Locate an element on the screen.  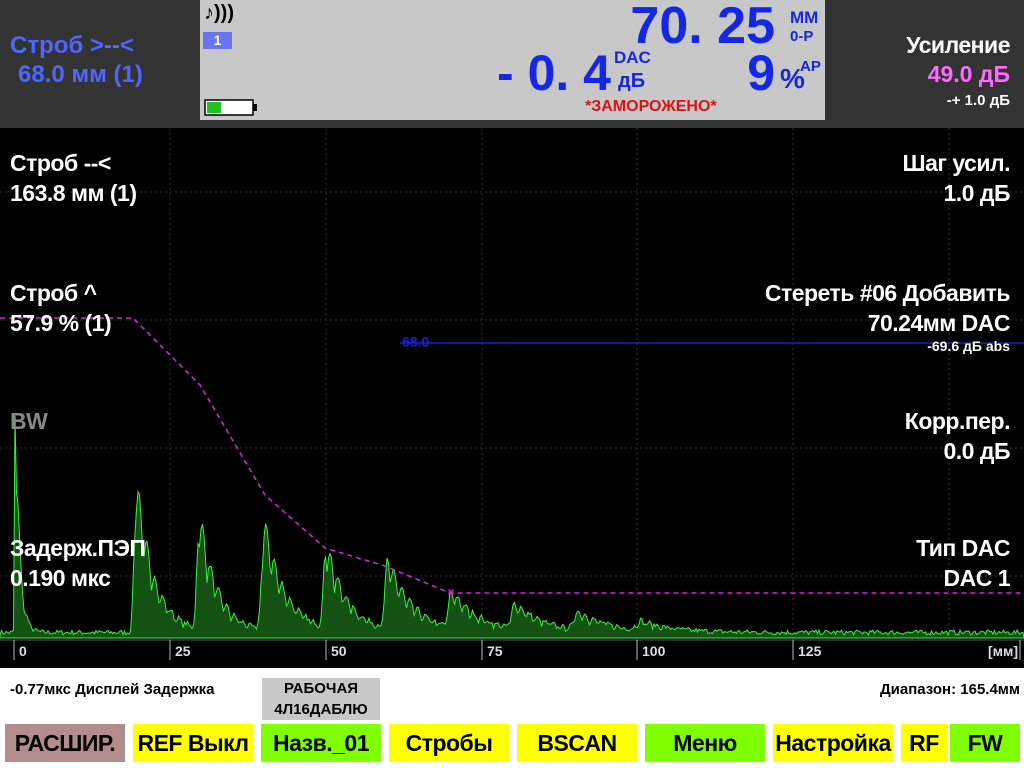
dac-value: - 0. 4 is located at coordinates (554, 73).